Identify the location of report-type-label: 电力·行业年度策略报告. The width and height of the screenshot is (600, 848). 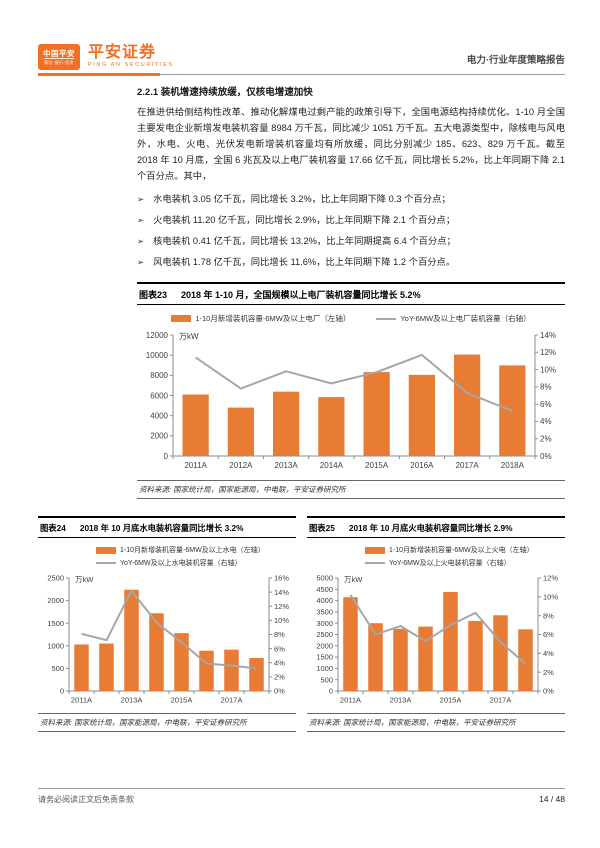
(515, 60).